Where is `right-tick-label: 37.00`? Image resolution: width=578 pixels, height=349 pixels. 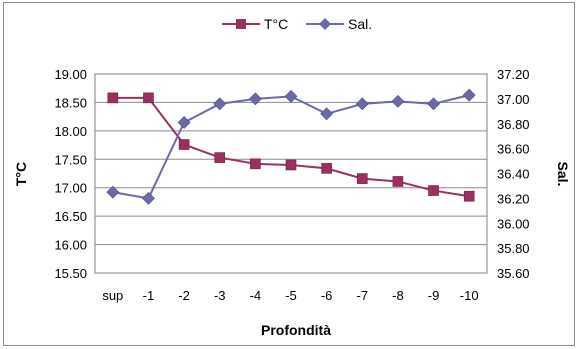
right-tick-label: 37.00 is located at coordinates (513, 99).